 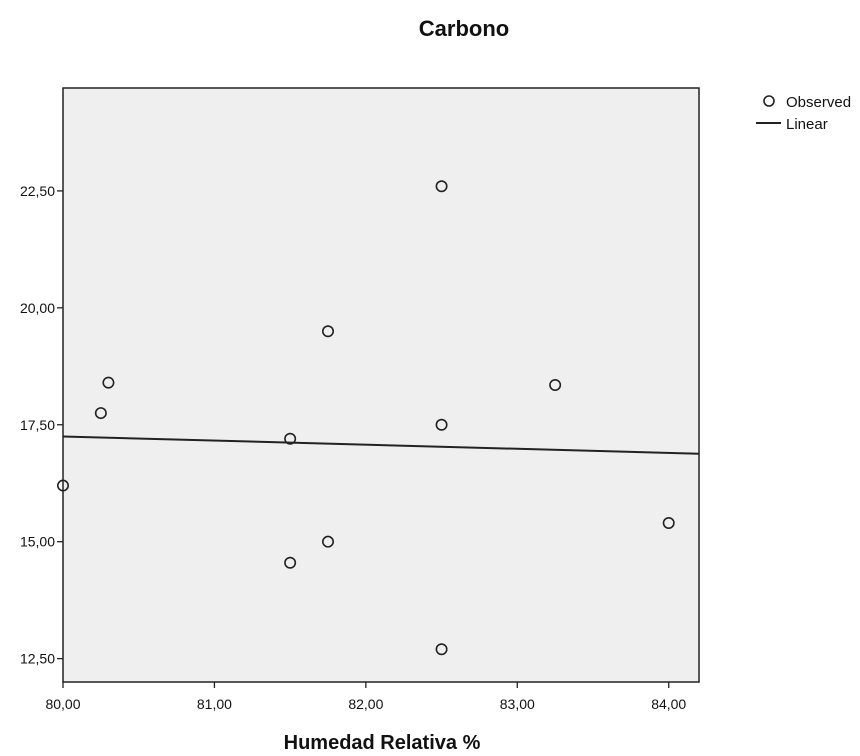 What do you see at coordinates (807, 124) in the screenshot?
I see `legend-linear-label: Linear` at bounding box center [807, 124].